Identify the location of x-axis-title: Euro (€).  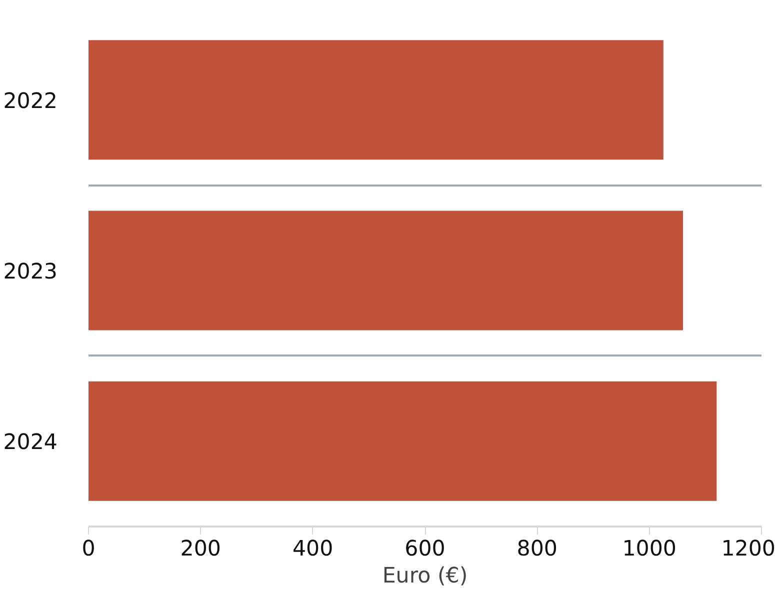
(425, 576).